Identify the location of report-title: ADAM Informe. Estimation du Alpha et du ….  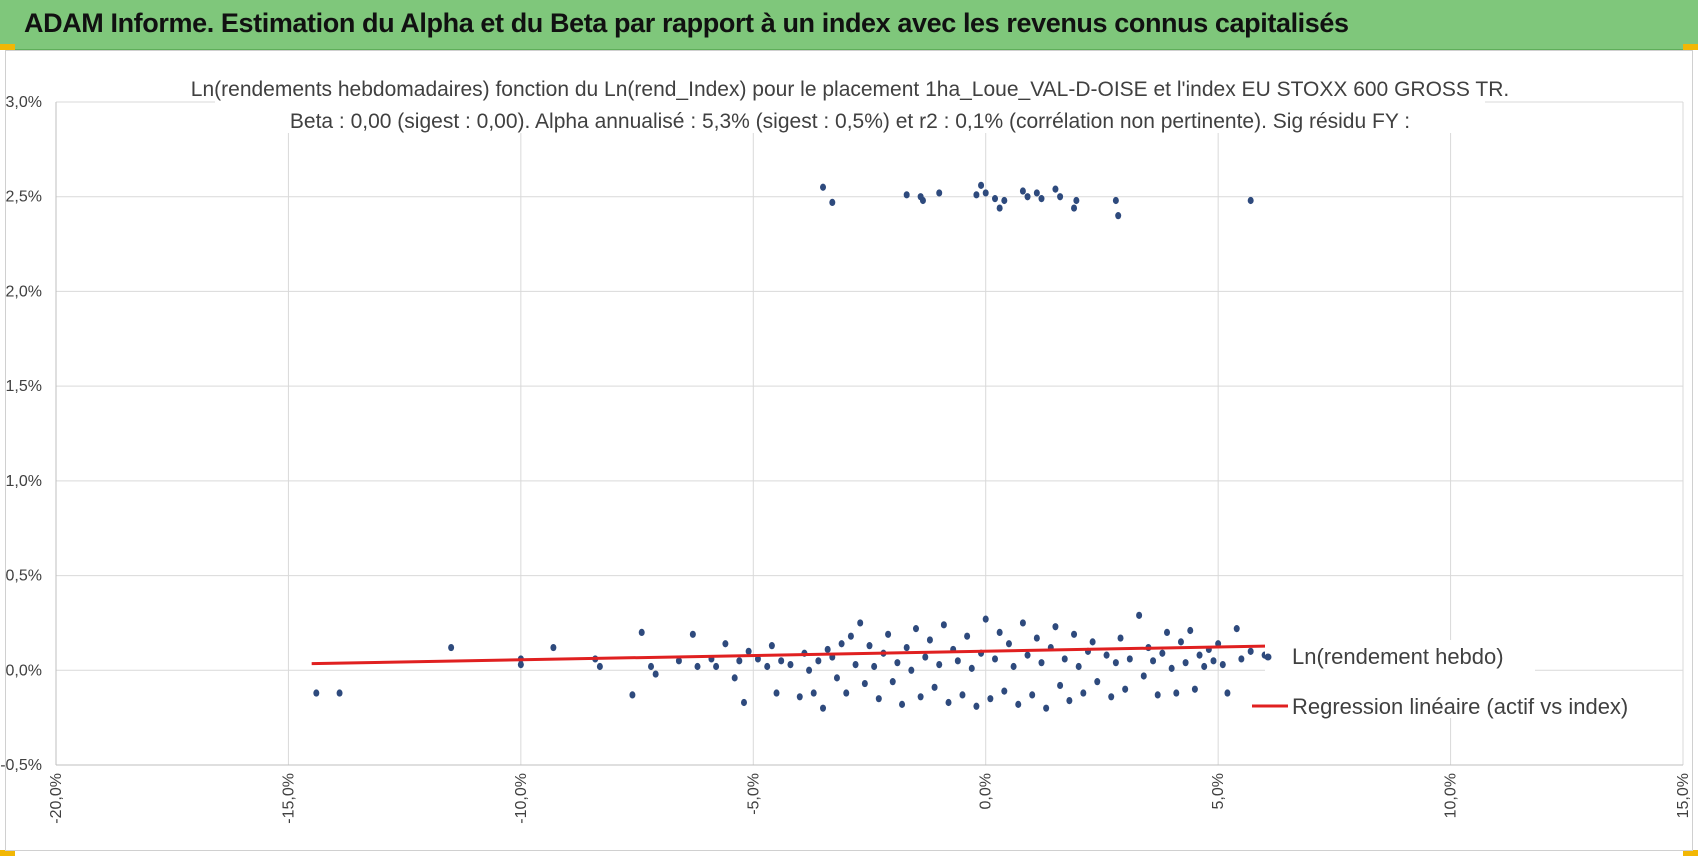
(686, 23).